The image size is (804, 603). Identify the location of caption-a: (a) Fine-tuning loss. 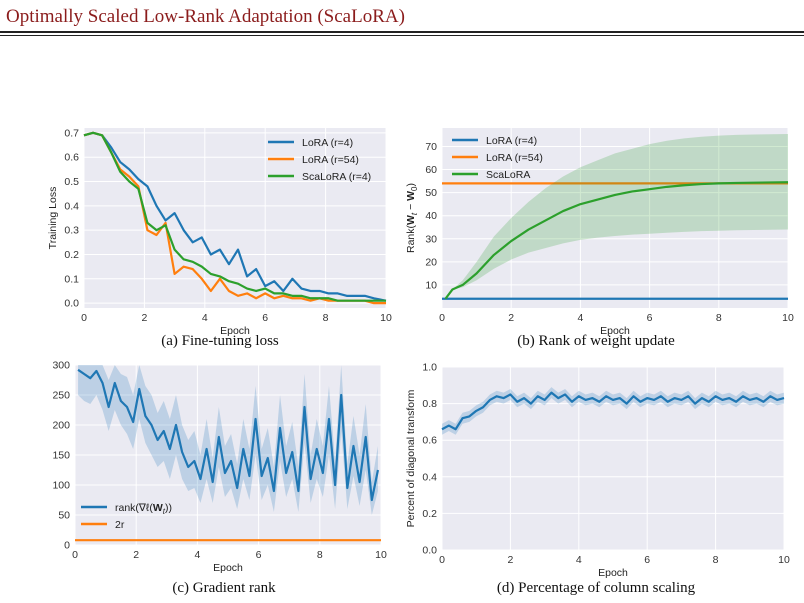
(220, 341).